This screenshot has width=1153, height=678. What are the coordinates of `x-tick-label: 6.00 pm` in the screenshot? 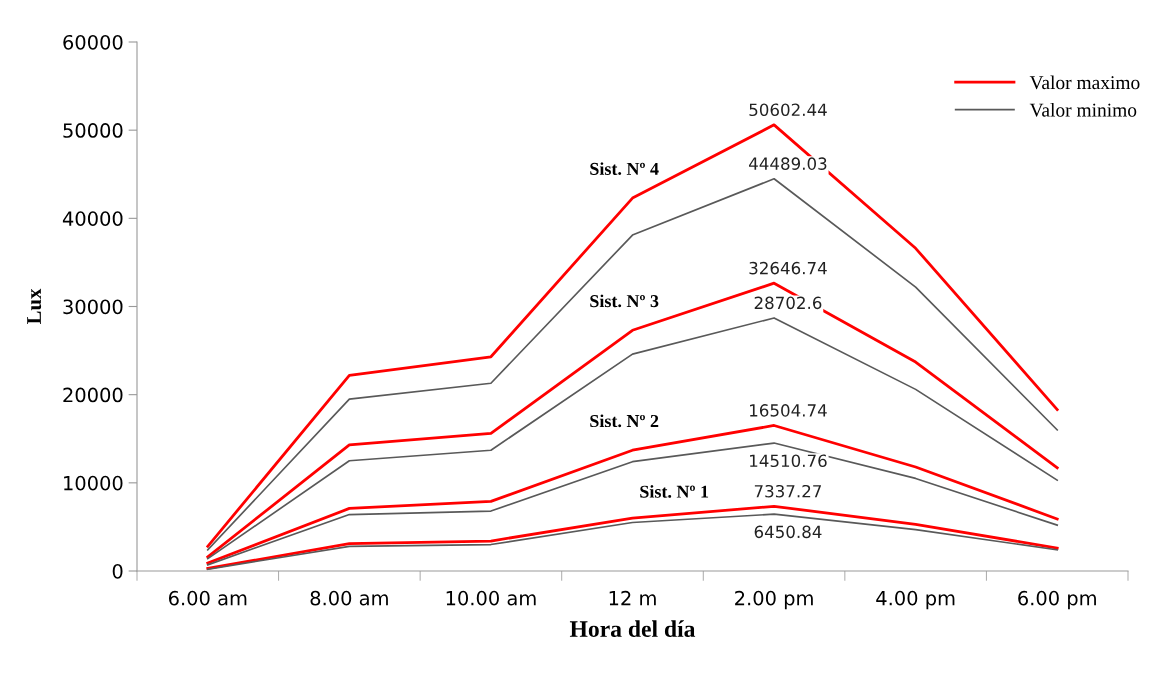 It's located at (1057, 600).